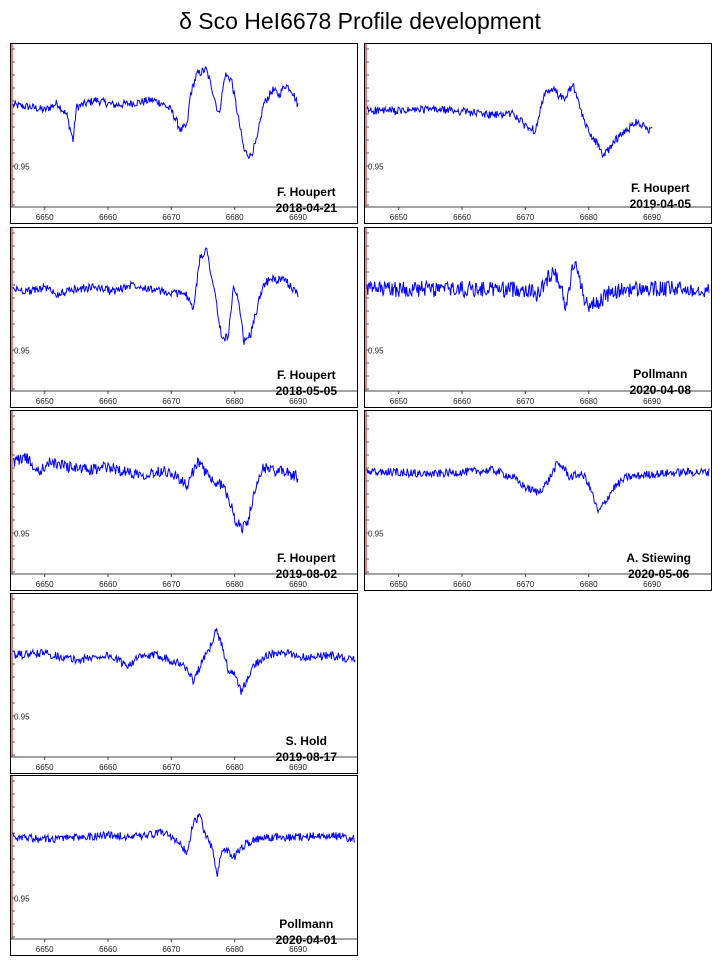  Describe the element at coordinates (306, 757) in the screenshot. I see `observation-date: 2019-08-17` at that location.